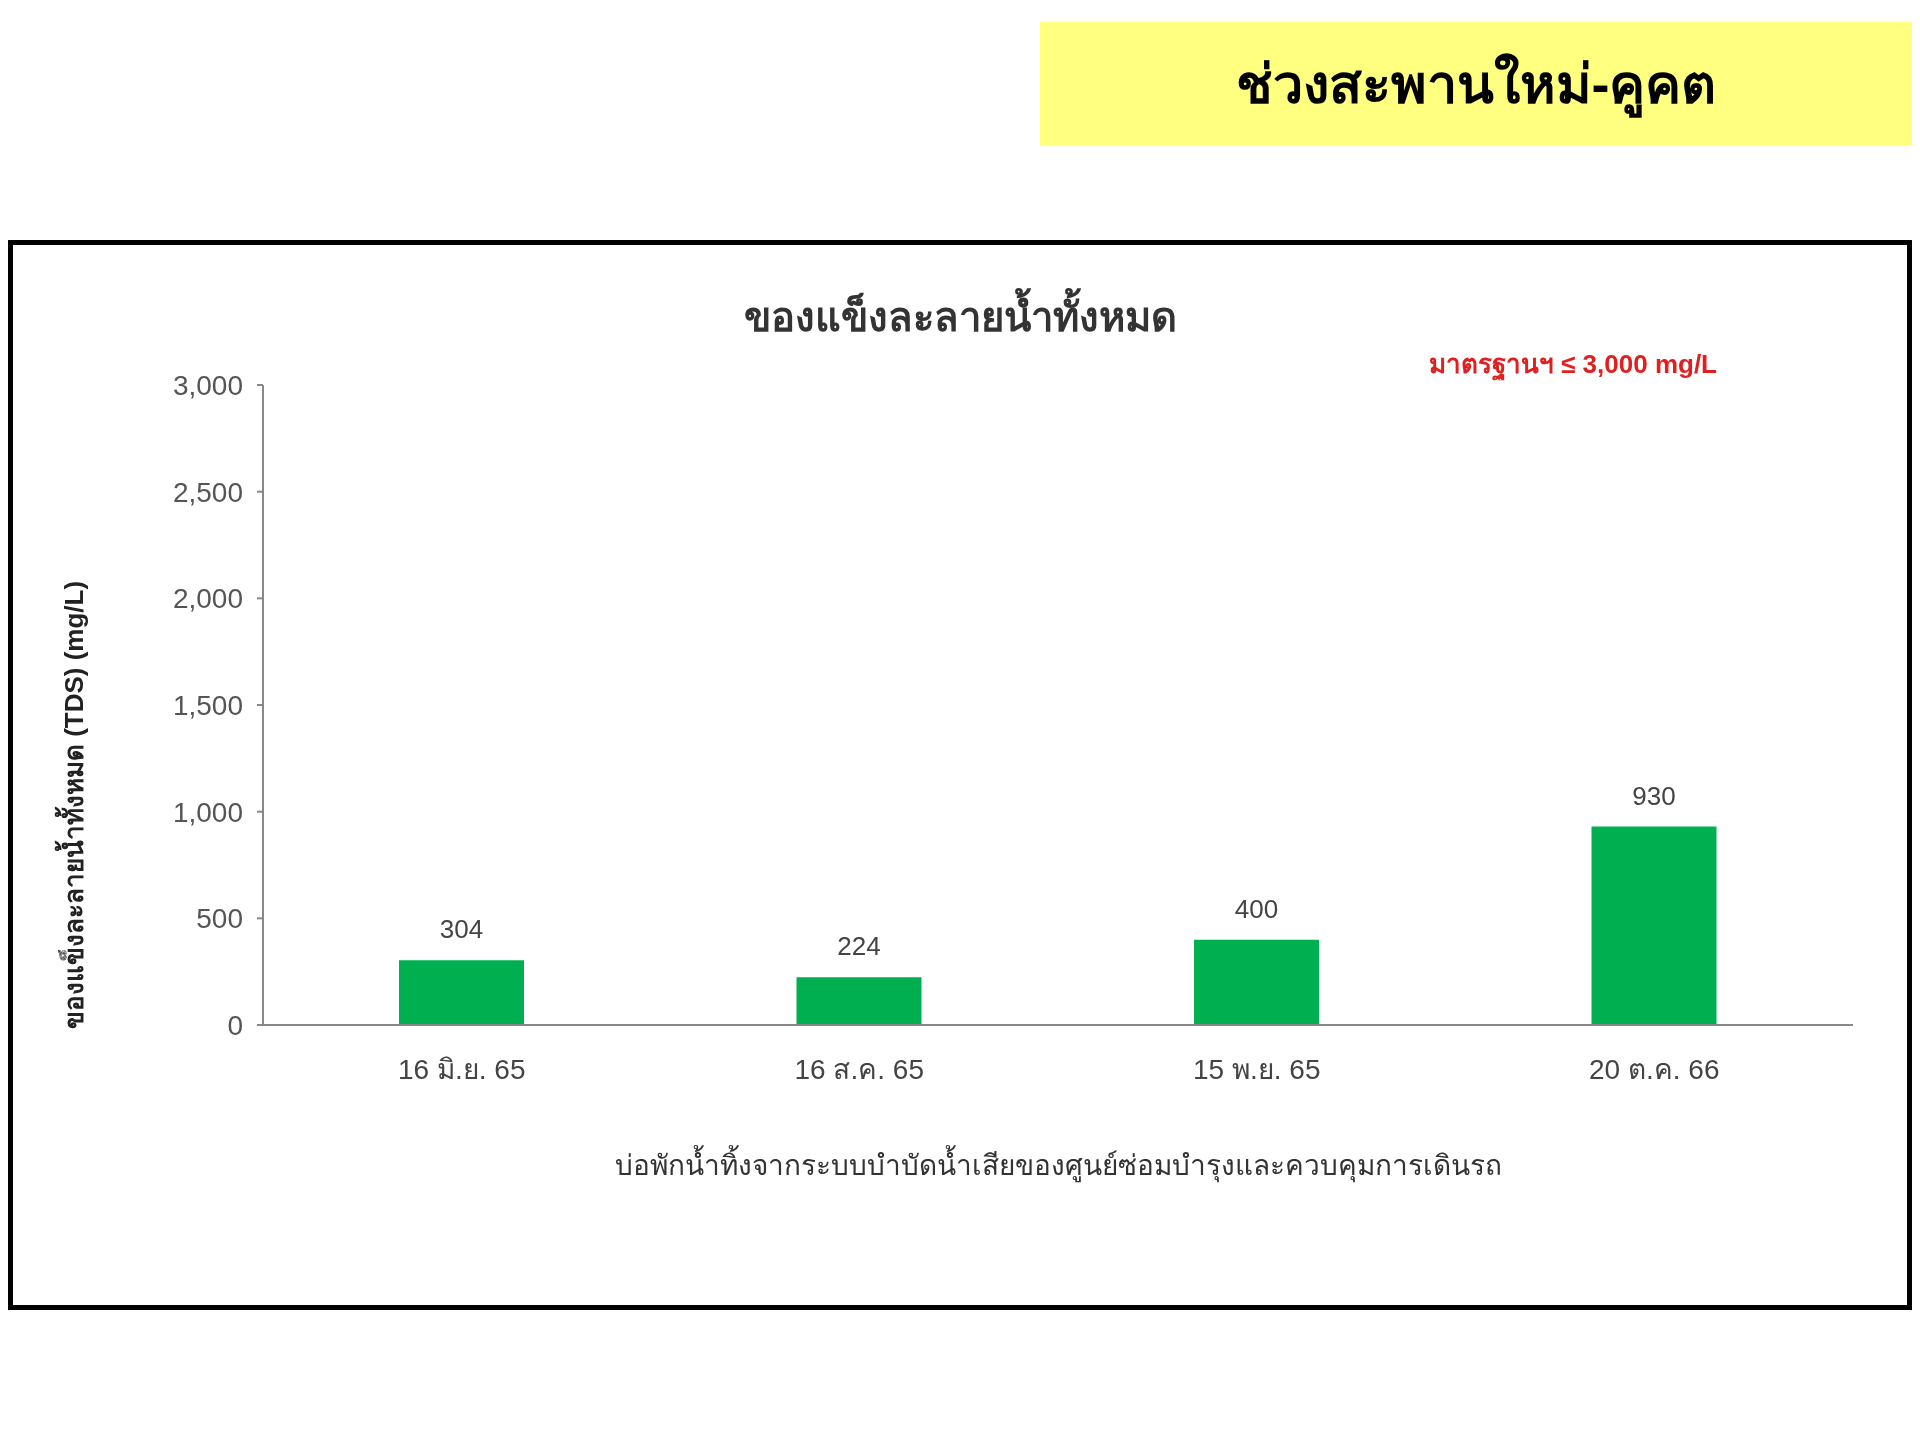 Image resolution: width=1920 pixels, height=1440 pixels. What do you see at coordinates (960, 314) in the screenshot?
I see `chart-subtitle: ของแข็งละลายน้ำทั้งหมด` at bounding box center [960, 314].